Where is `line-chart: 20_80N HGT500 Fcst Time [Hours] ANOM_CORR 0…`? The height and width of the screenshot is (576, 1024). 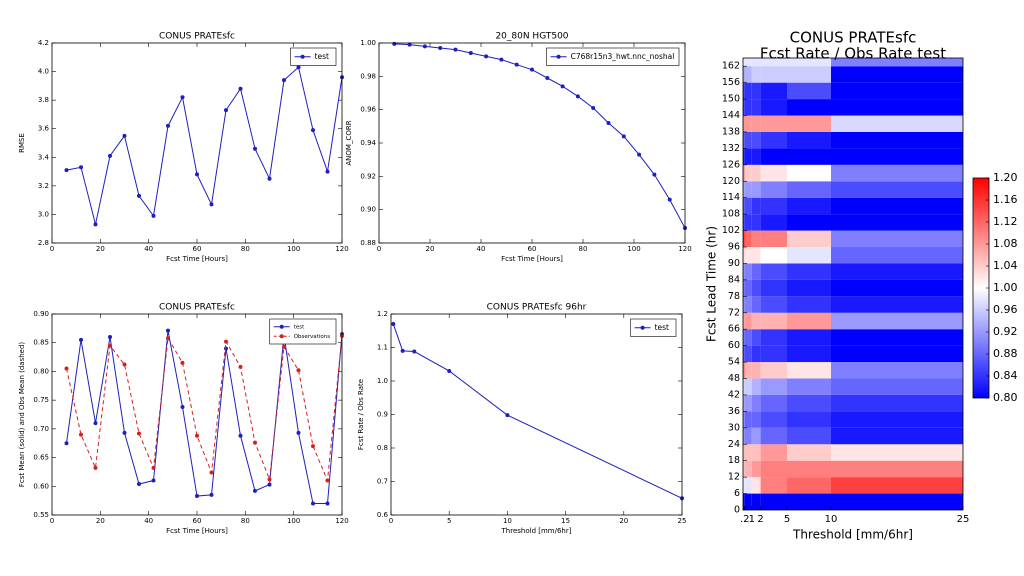 line-chart: 20_80N HGT500 Fcst Time [Hours] ANOM_CORR 0… is located at coordinates (518, 148).